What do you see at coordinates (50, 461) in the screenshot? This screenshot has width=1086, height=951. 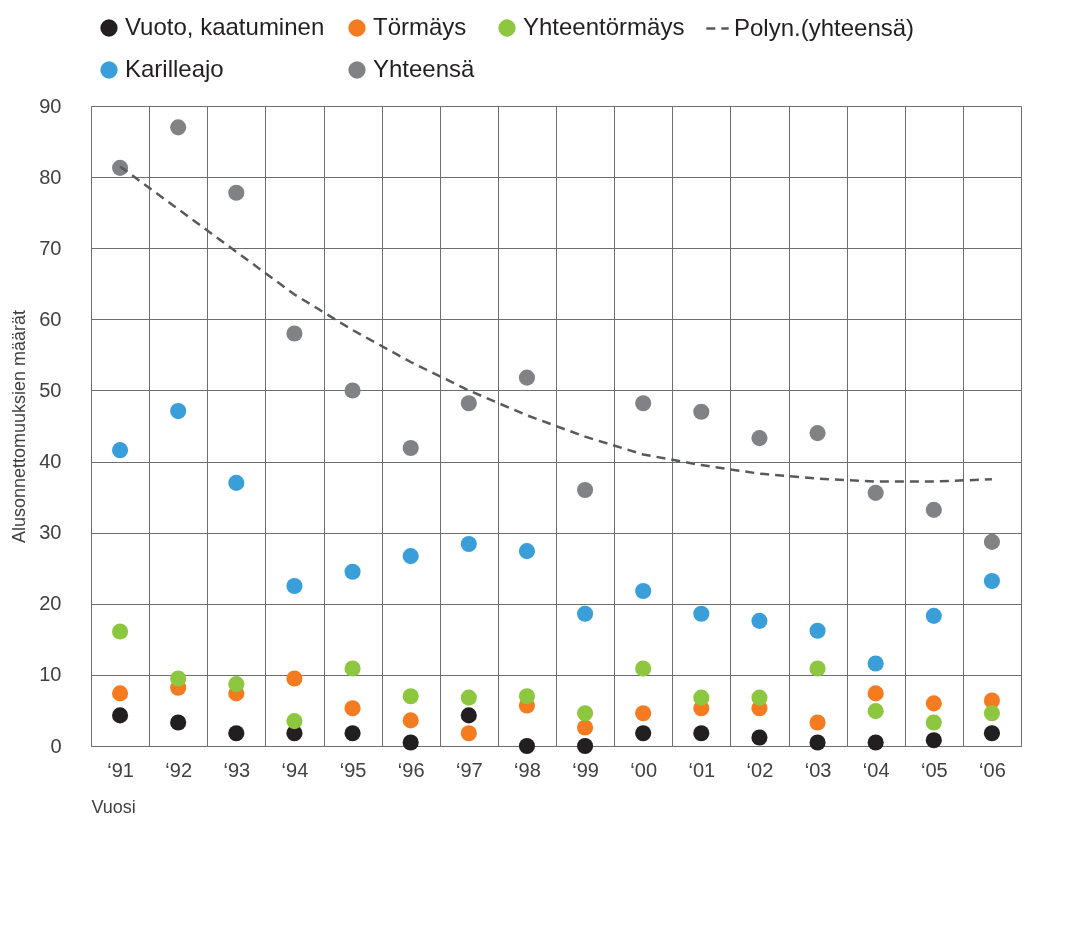 I see `y-tick-label: 40` at bounding box center [50, 461].